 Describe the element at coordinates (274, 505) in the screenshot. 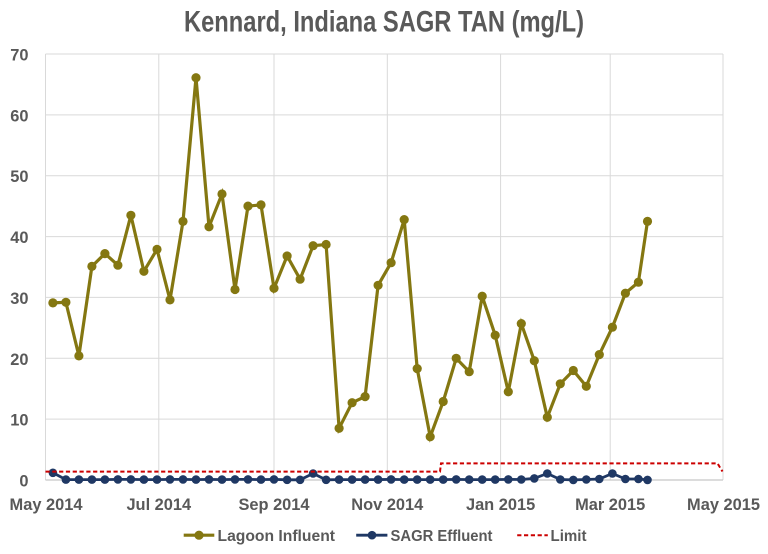

I see `svg-text: Sep 2014` at that location.